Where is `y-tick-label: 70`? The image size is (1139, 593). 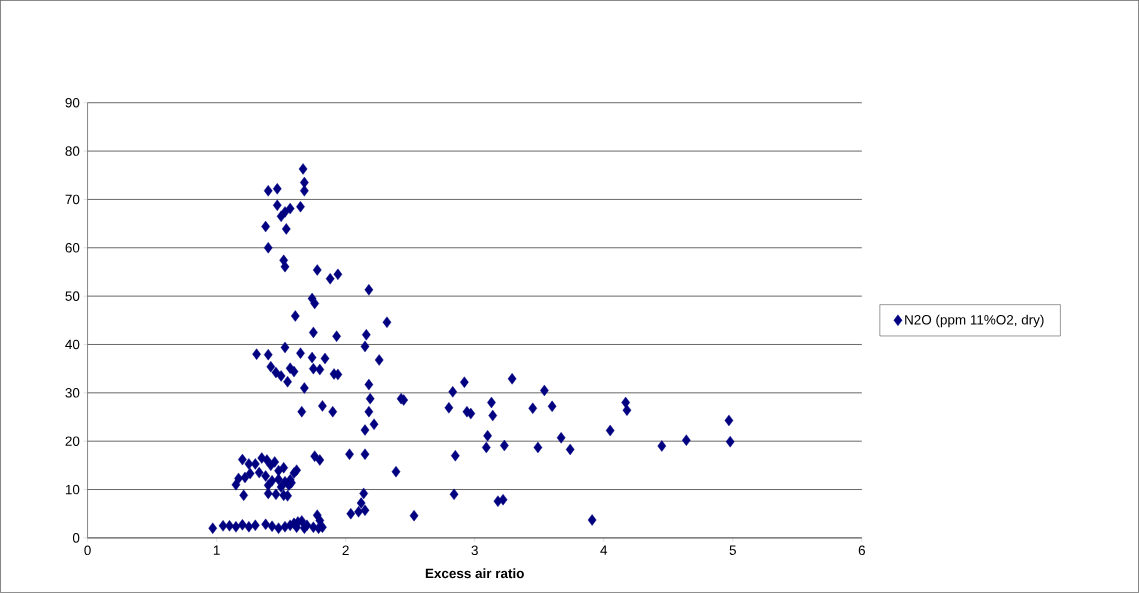
y-tick-label: 70 is located at coordinates (72, 199).